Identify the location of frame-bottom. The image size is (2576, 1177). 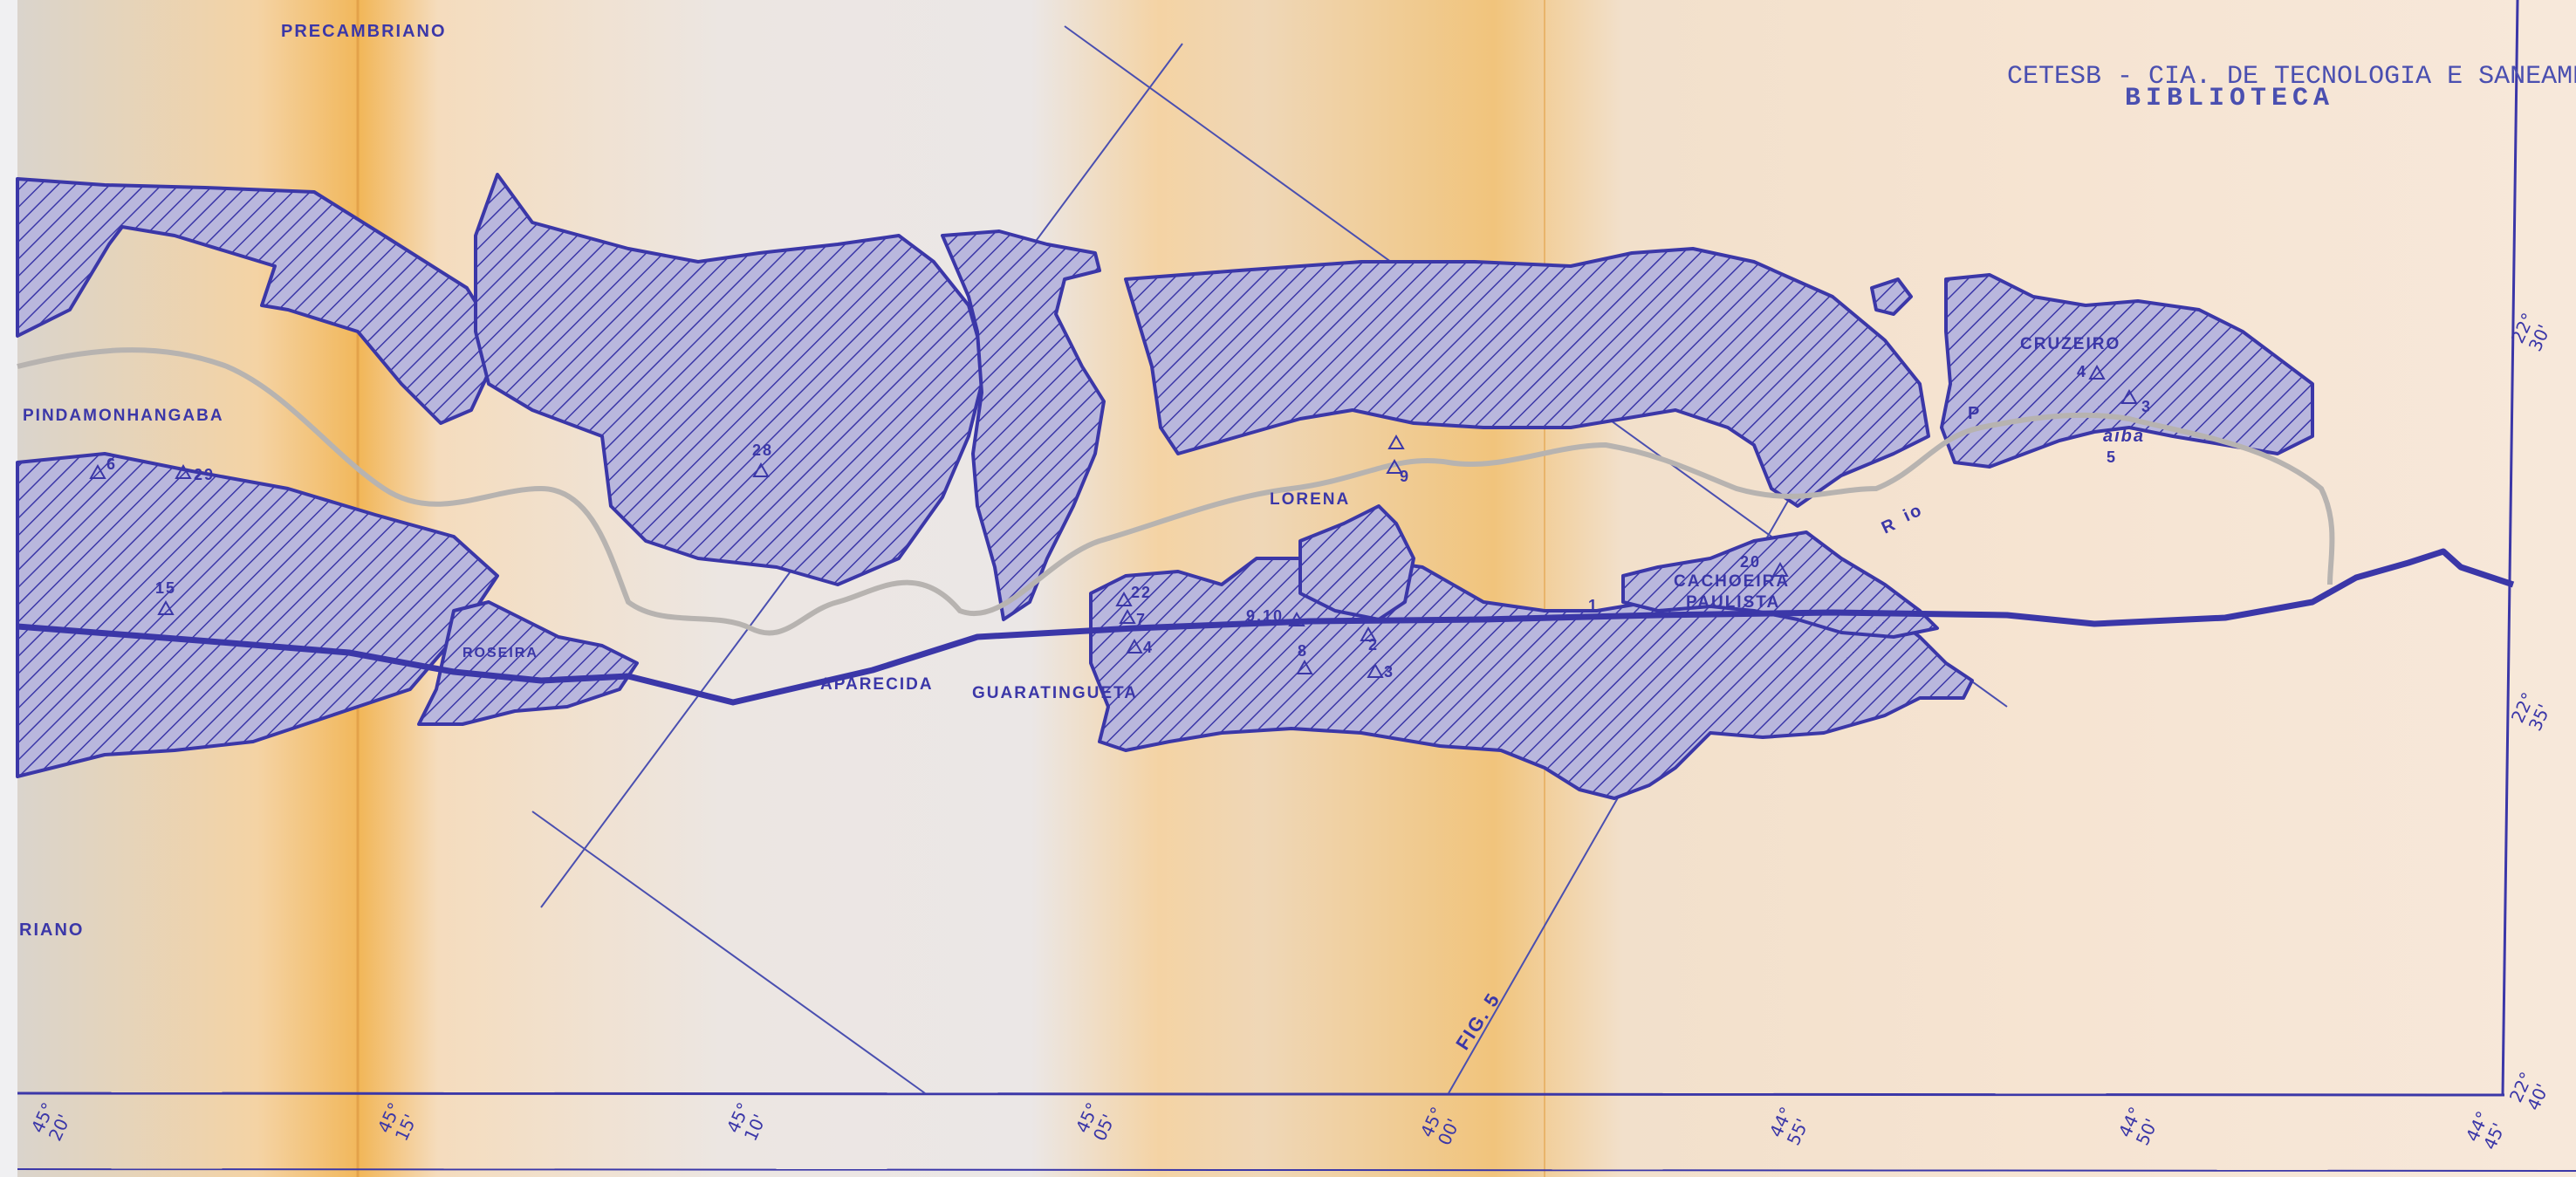
(1261, 1094).